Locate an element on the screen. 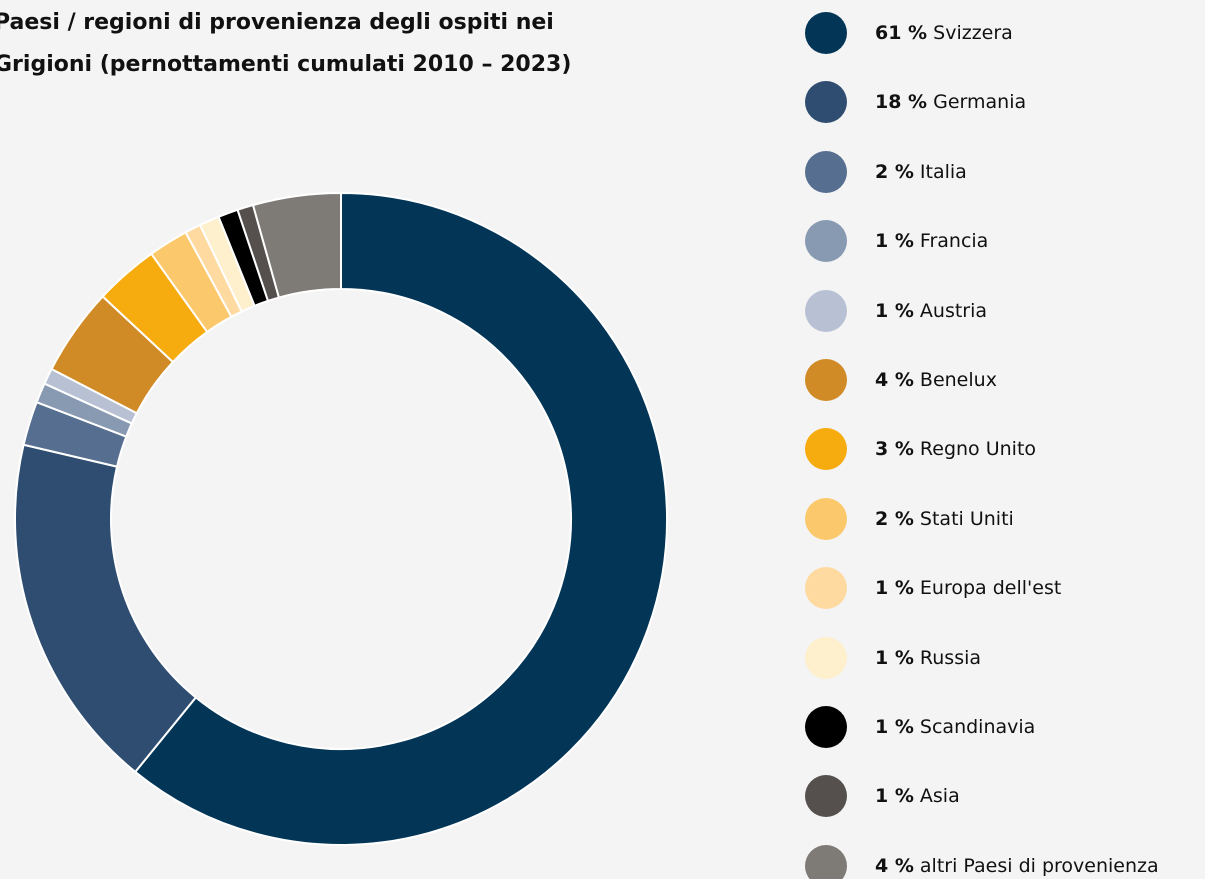 This screenshot has height=879, width=1205. legend-item-italia: 2 % Italia is located at coordinates (982, 185).